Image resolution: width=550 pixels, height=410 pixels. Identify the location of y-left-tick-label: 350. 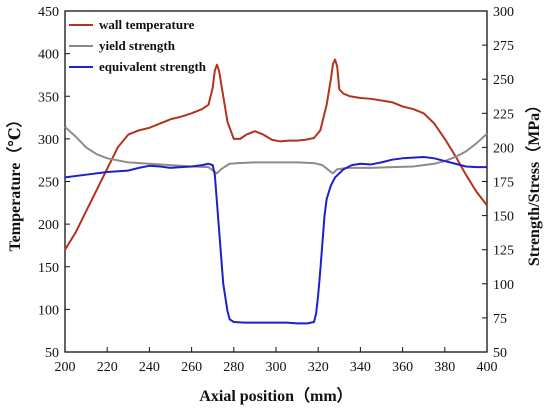
(48, 97).